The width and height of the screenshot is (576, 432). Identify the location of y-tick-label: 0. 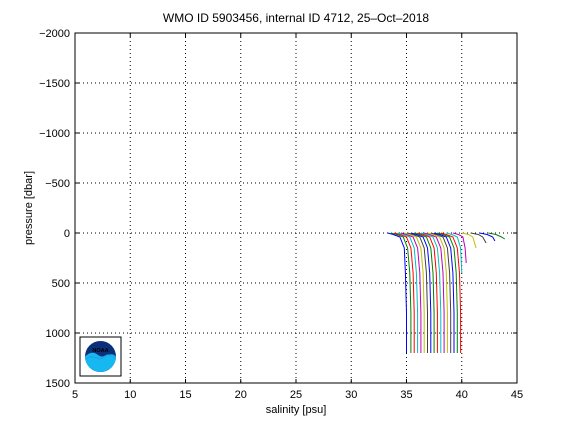
(67, 234).